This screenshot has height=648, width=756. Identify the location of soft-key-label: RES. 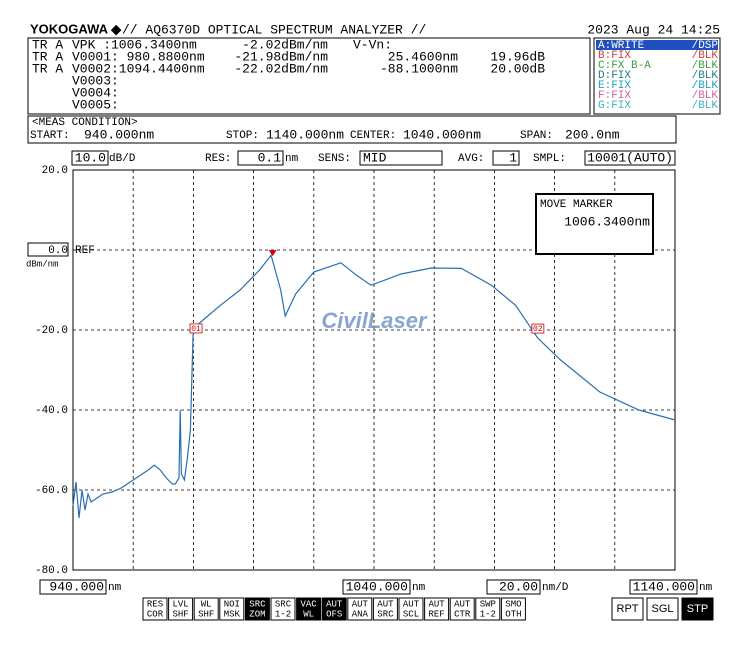
(155, 604).